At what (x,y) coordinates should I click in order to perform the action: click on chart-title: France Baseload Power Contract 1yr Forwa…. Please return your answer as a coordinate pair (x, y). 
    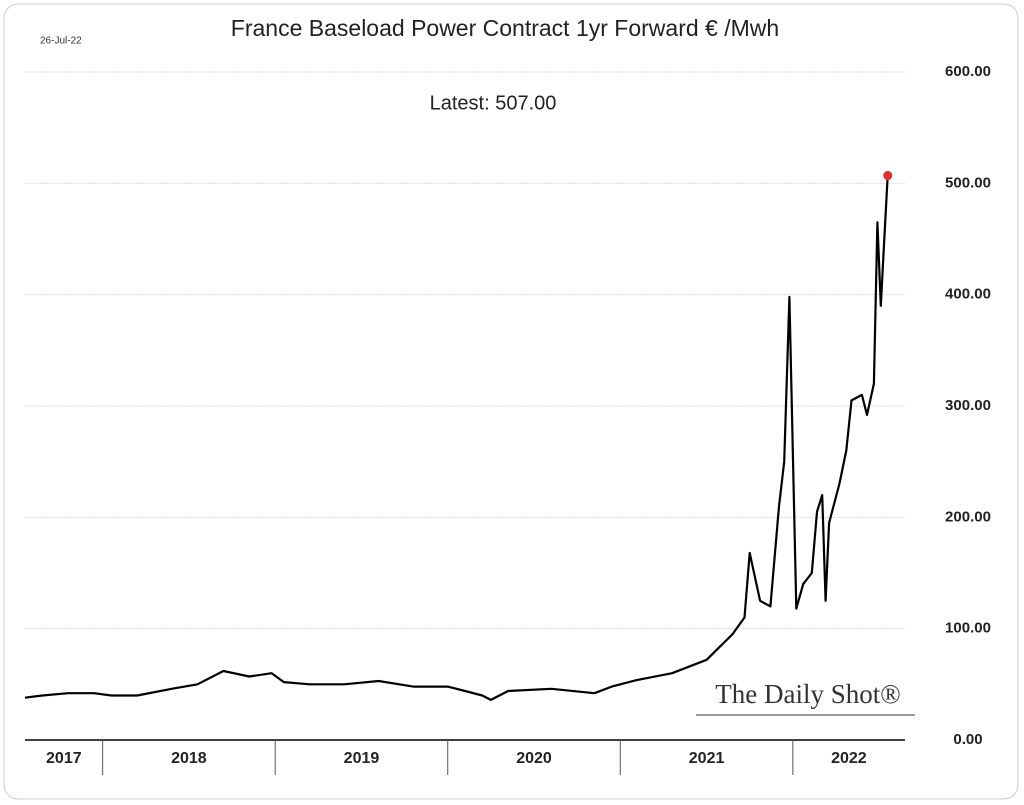
    Looking at the image, I should click on (505, 28).